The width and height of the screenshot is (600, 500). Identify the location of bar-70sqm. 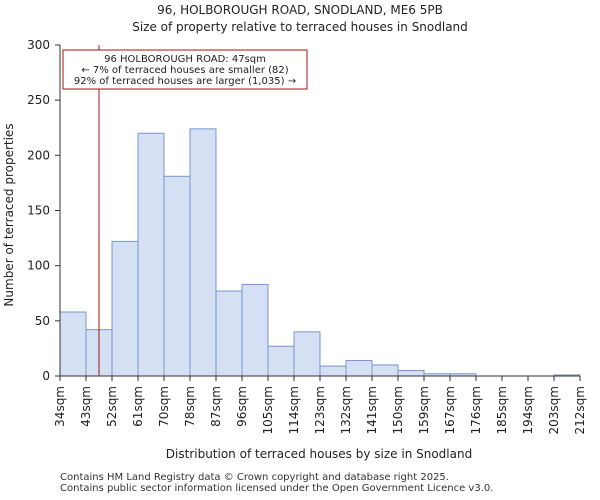
(177, 276).